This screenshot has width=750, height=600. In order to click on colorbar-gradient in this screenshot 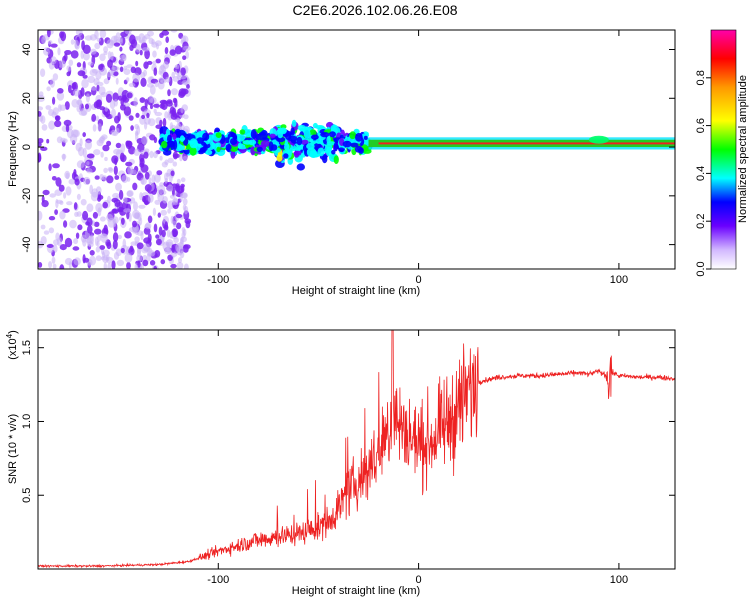, I will do `click(723, 149)`.